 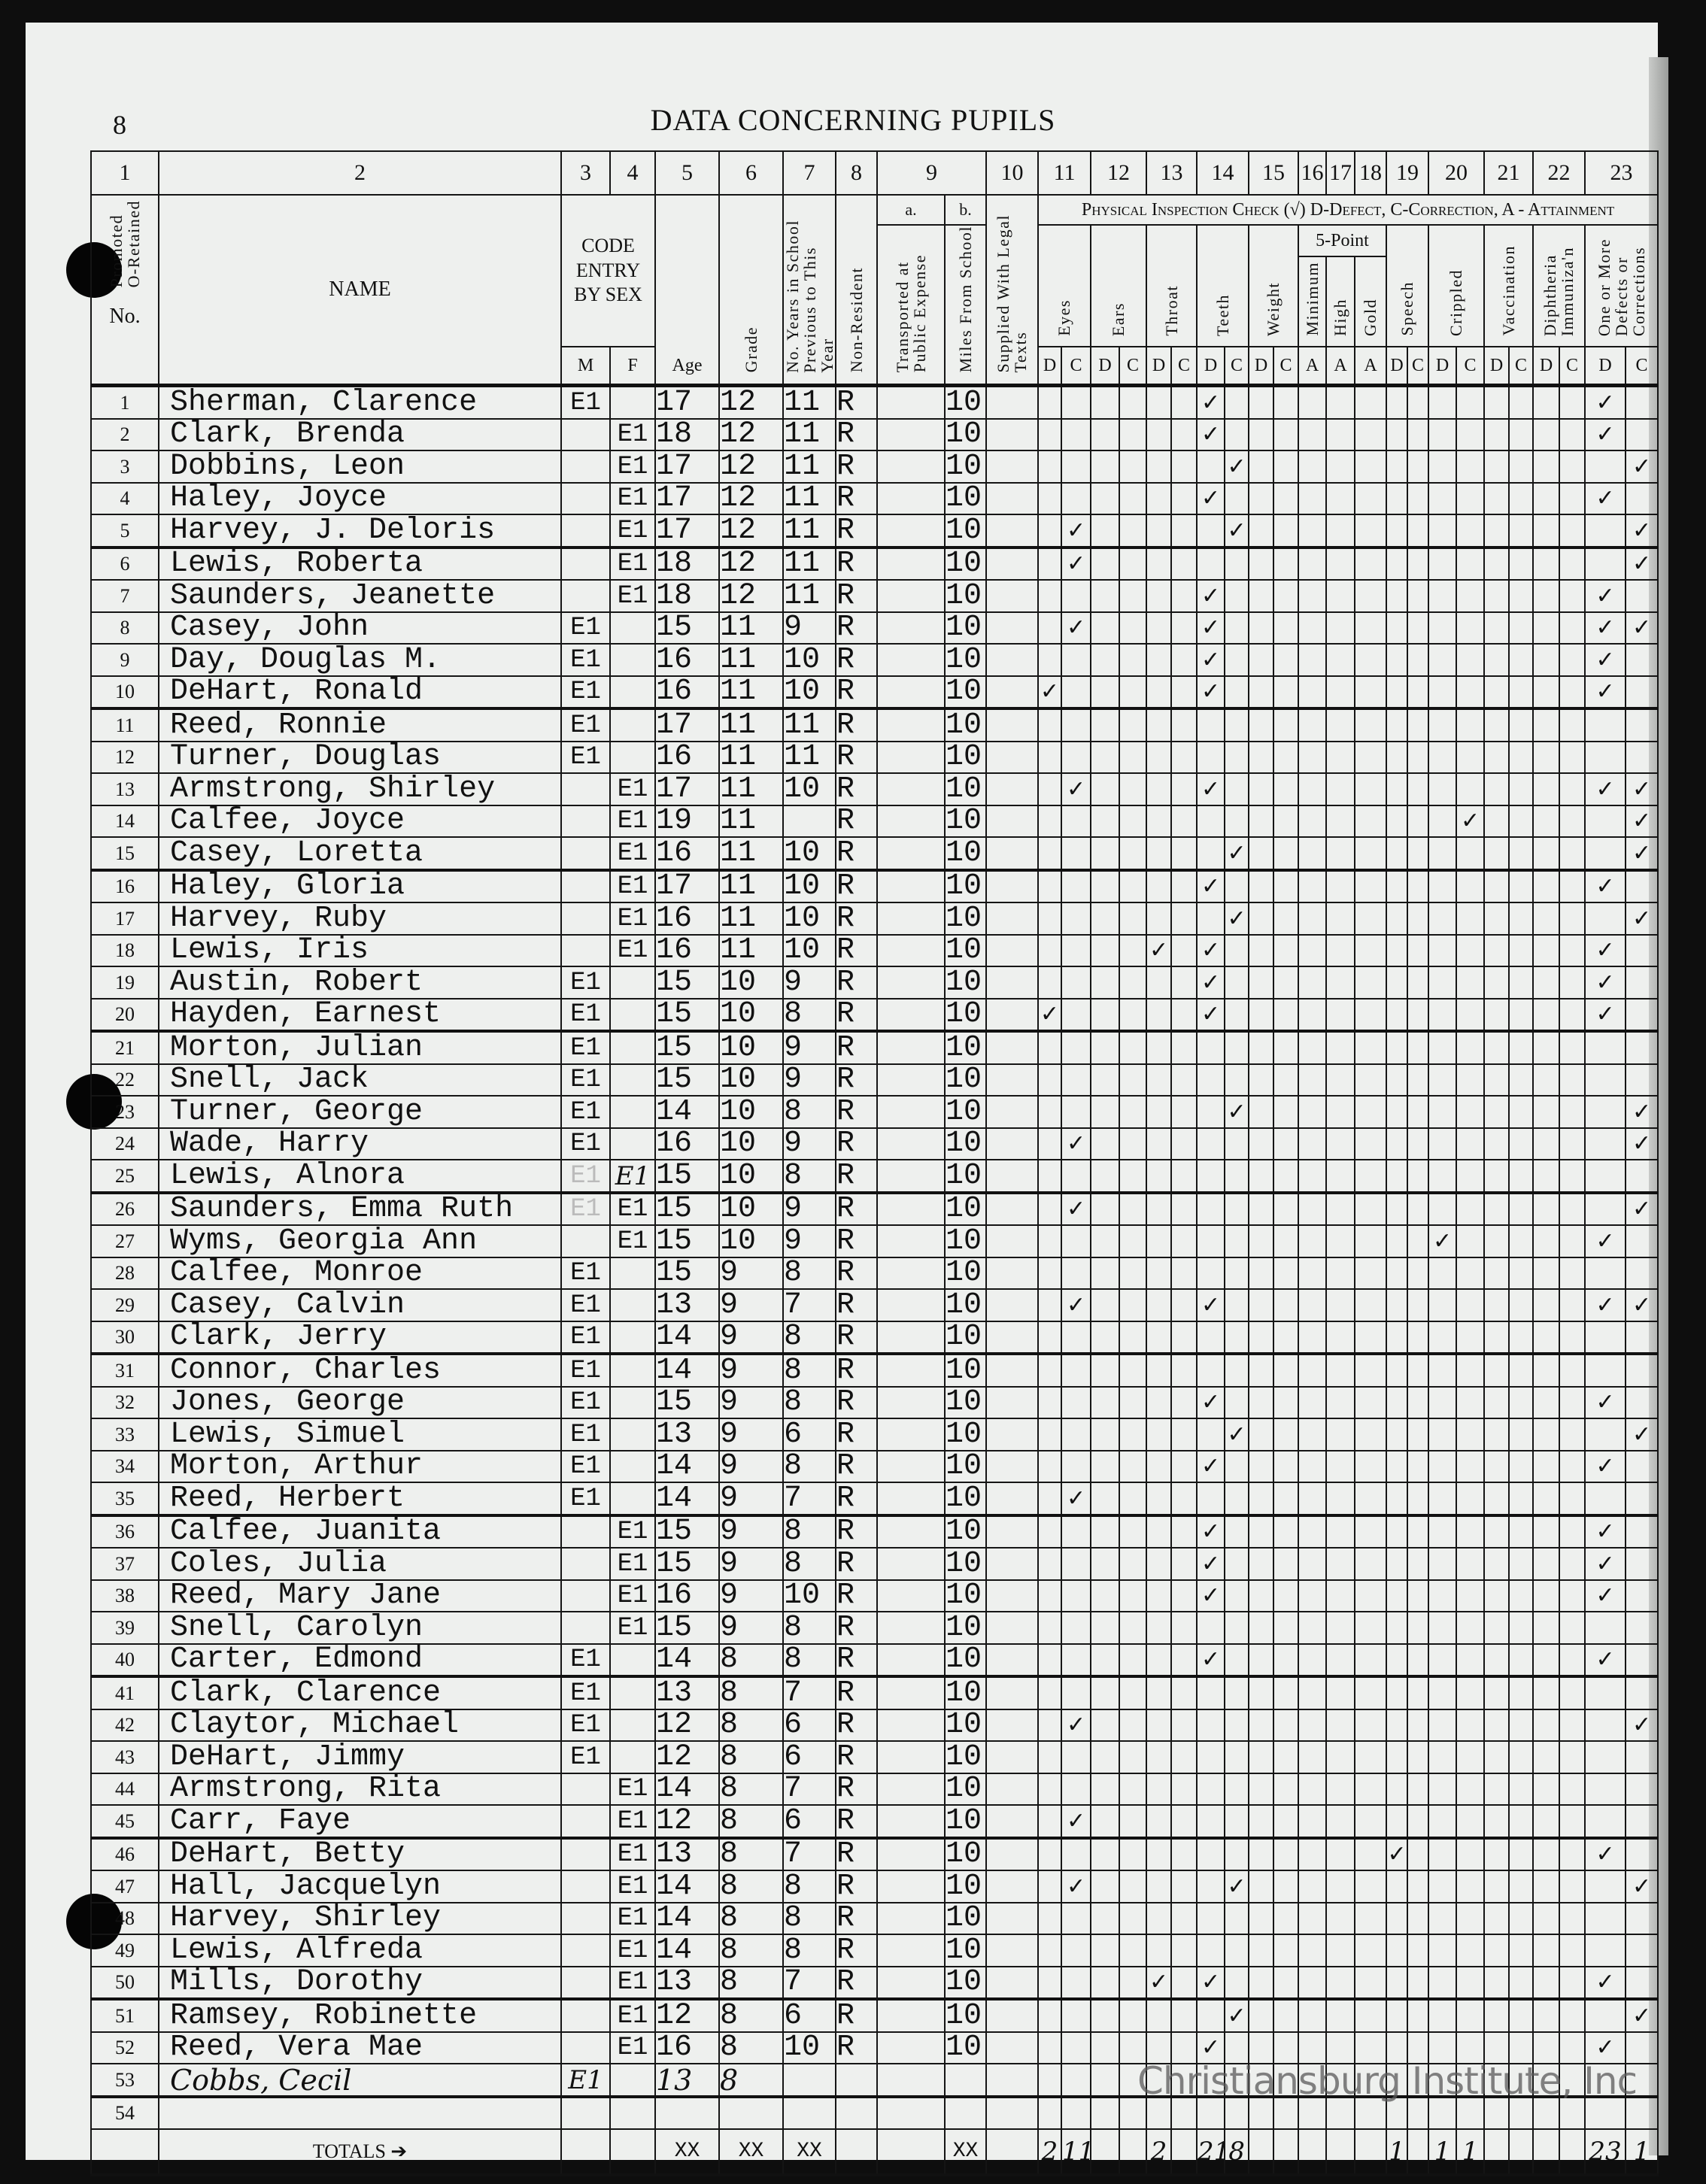 I want to click on check-gold-a, so click(x=1371, y=1434).